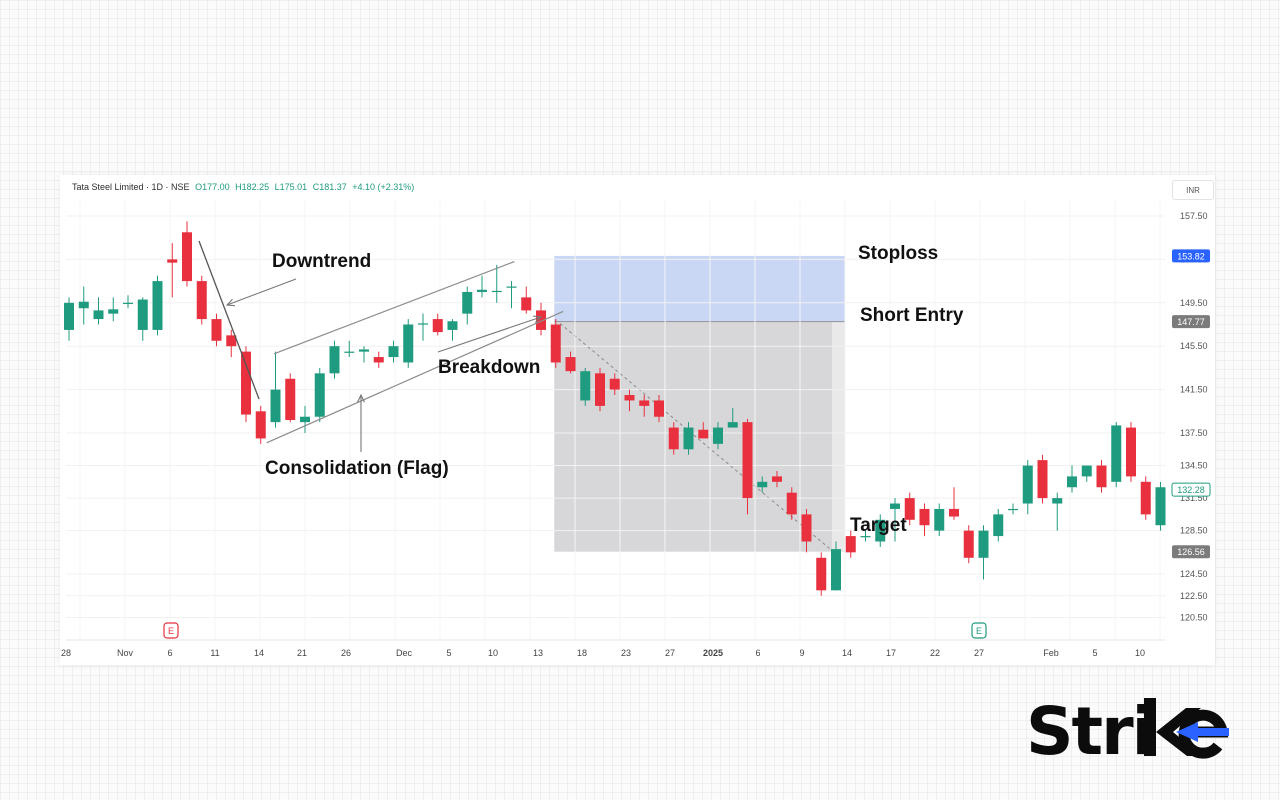 The image size is (1280, 800). I want to click on flag-lower-line, so click(415, 377).